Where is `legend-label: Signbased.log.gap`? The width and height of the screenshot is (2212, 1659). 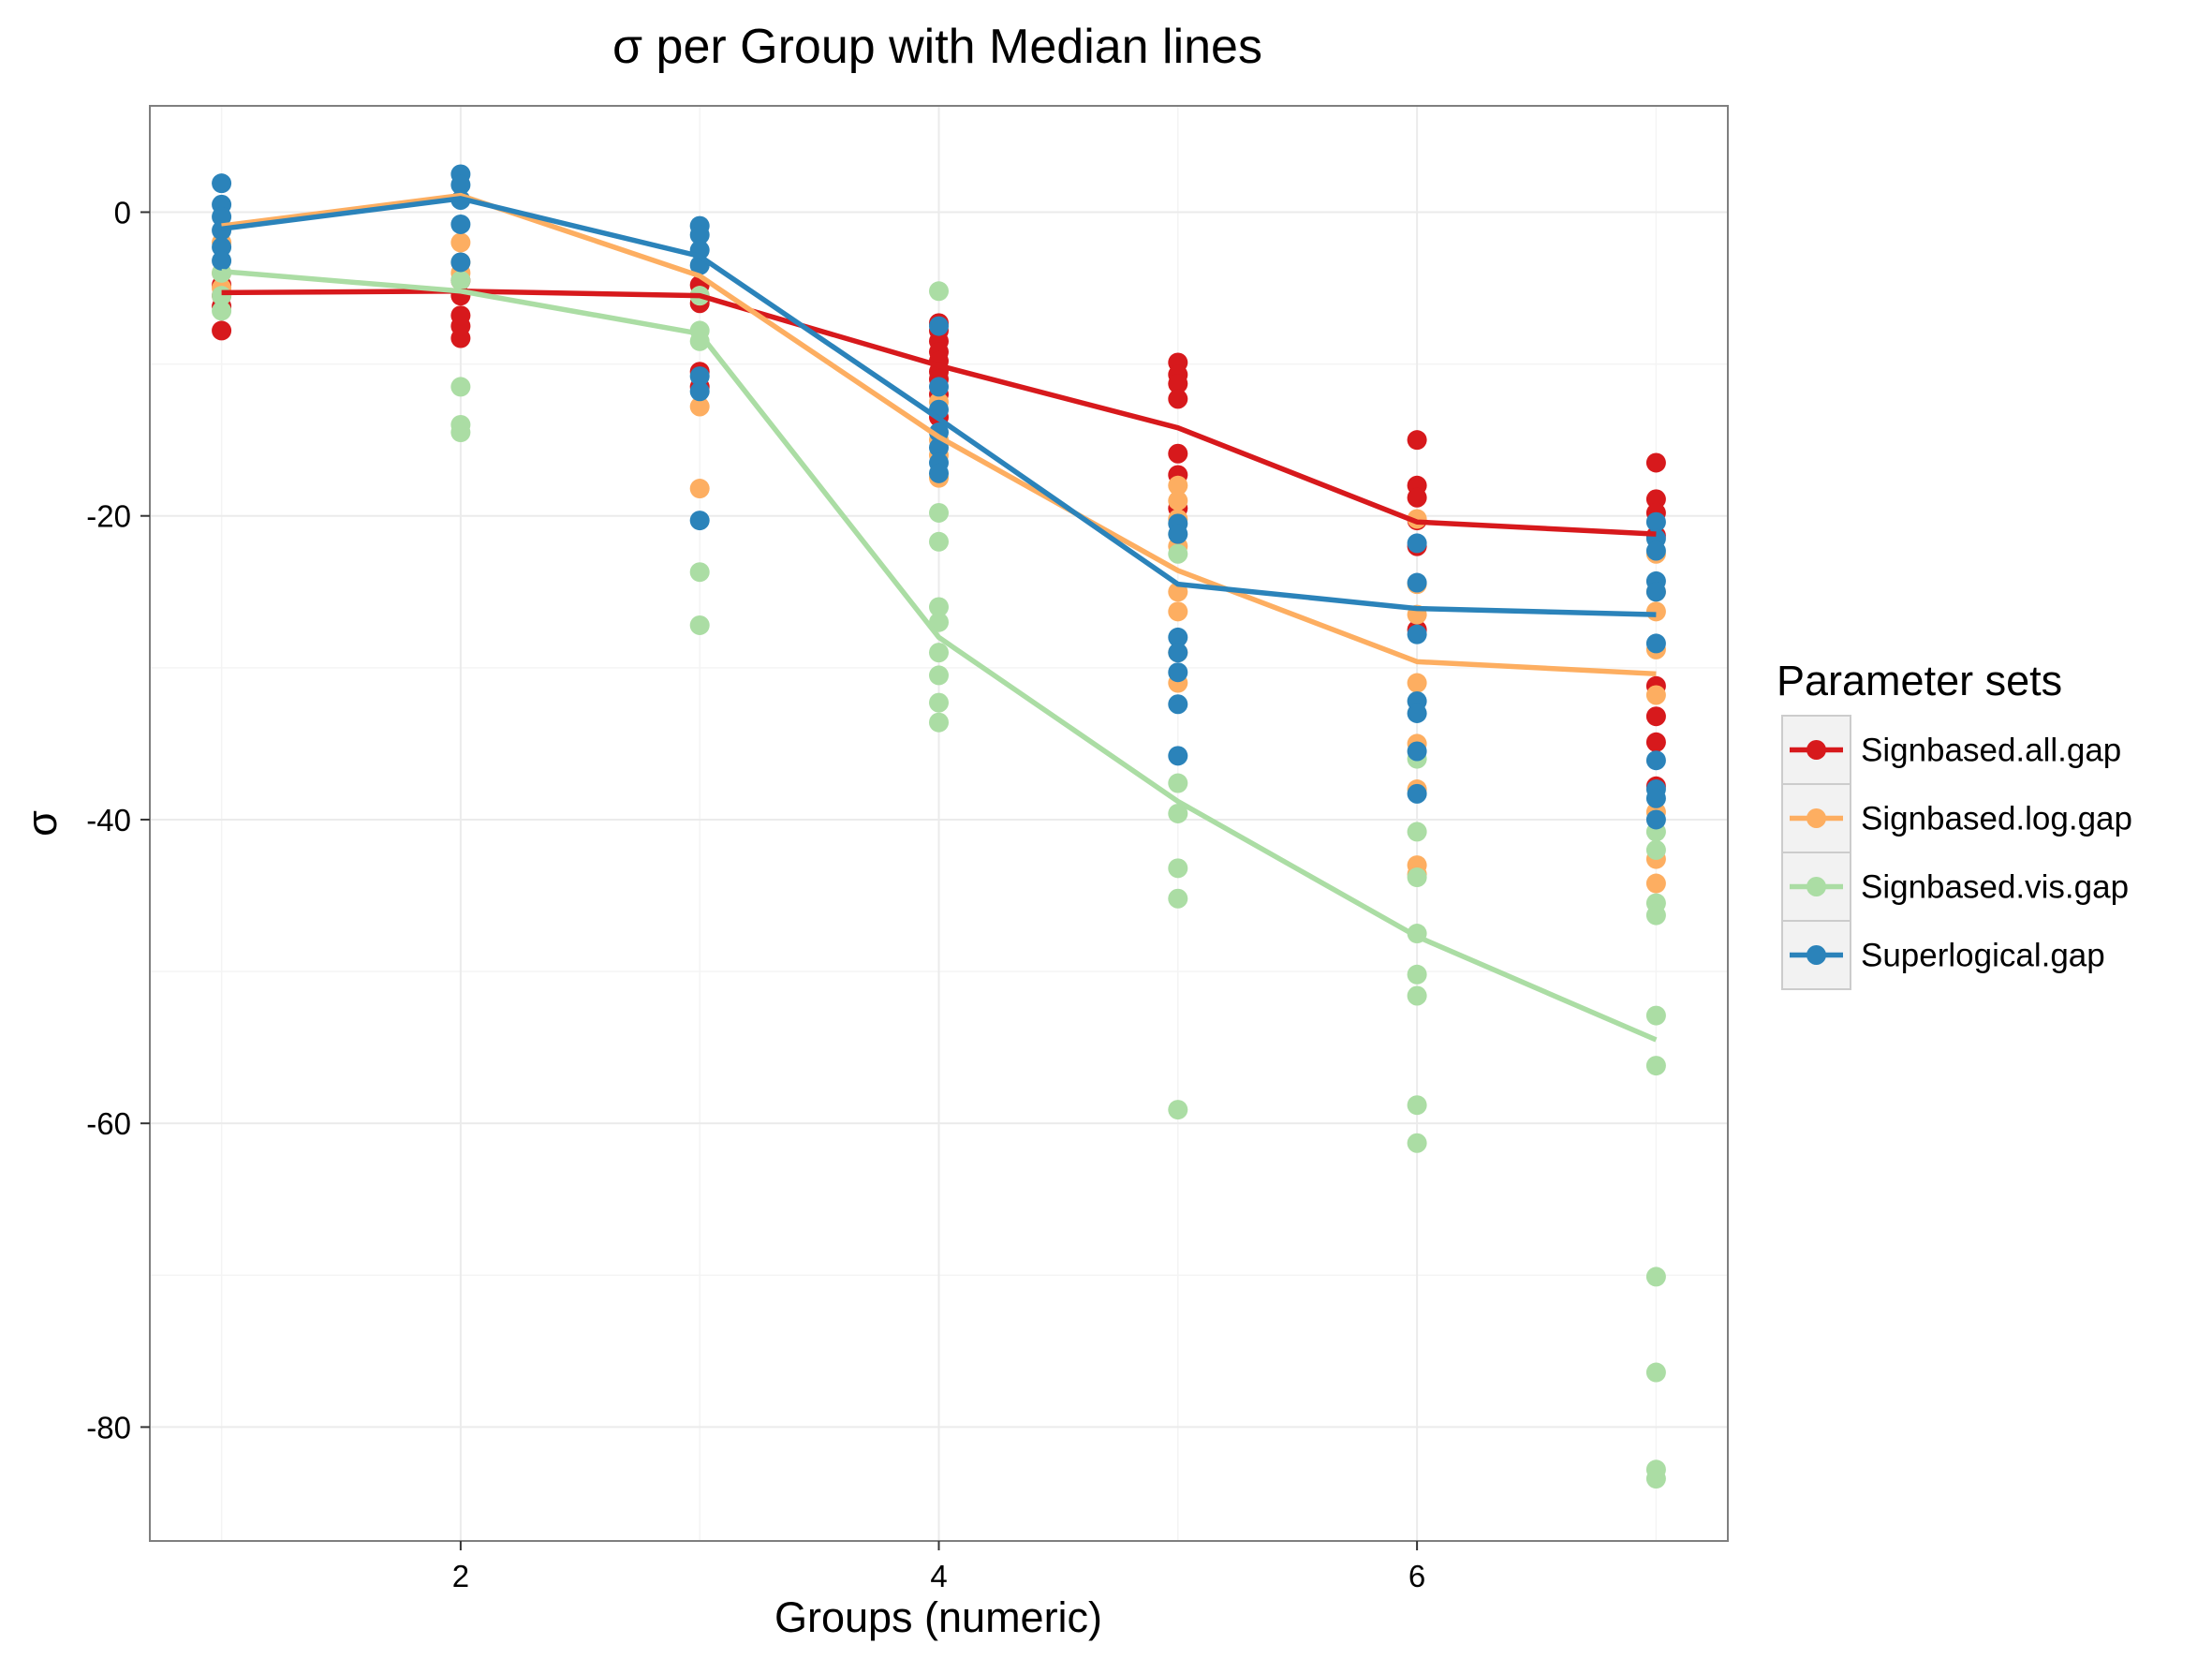
legend-label: Signbased.log.gap is located at coordinates (1996, 819).